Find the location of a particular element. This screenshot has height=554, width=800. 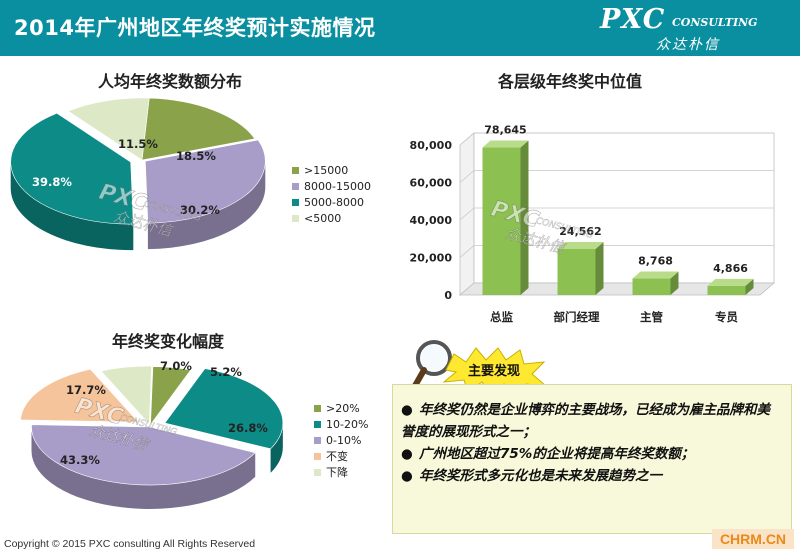

legend-label-1: 10-20% is located at coordinates (347, 424).